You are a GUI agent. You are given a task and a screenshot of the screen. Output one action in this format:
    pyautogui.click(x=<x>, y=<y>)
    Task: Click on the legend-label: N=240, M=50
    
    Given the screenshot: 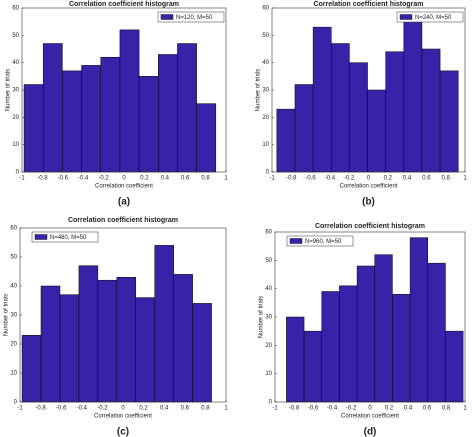 What is the action you would take?
    pyautogui.click(x=433, y=18)
    